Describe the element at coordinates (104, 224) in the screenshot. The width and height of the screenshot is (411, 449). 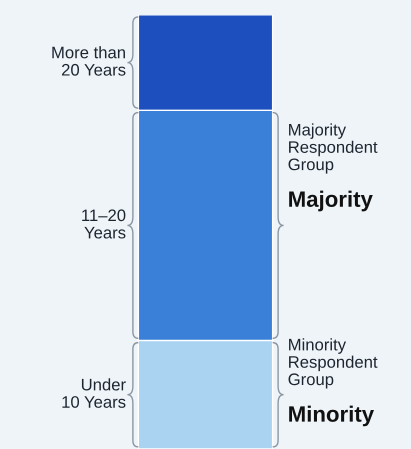
I see `series-label: 11–20 Years` at that location.